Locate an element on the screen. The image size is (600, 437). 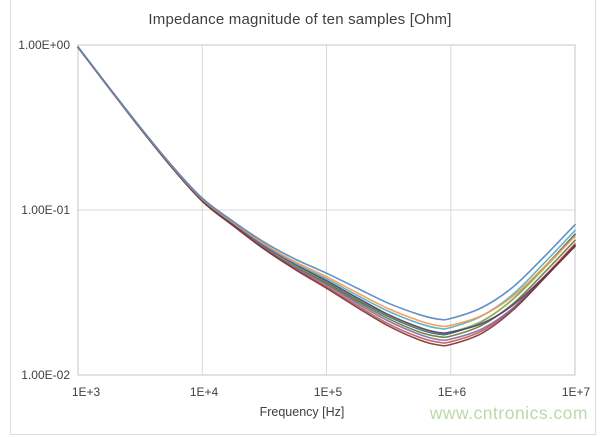
watermark: www.cntronics.com is located at coordinates (508, 413).